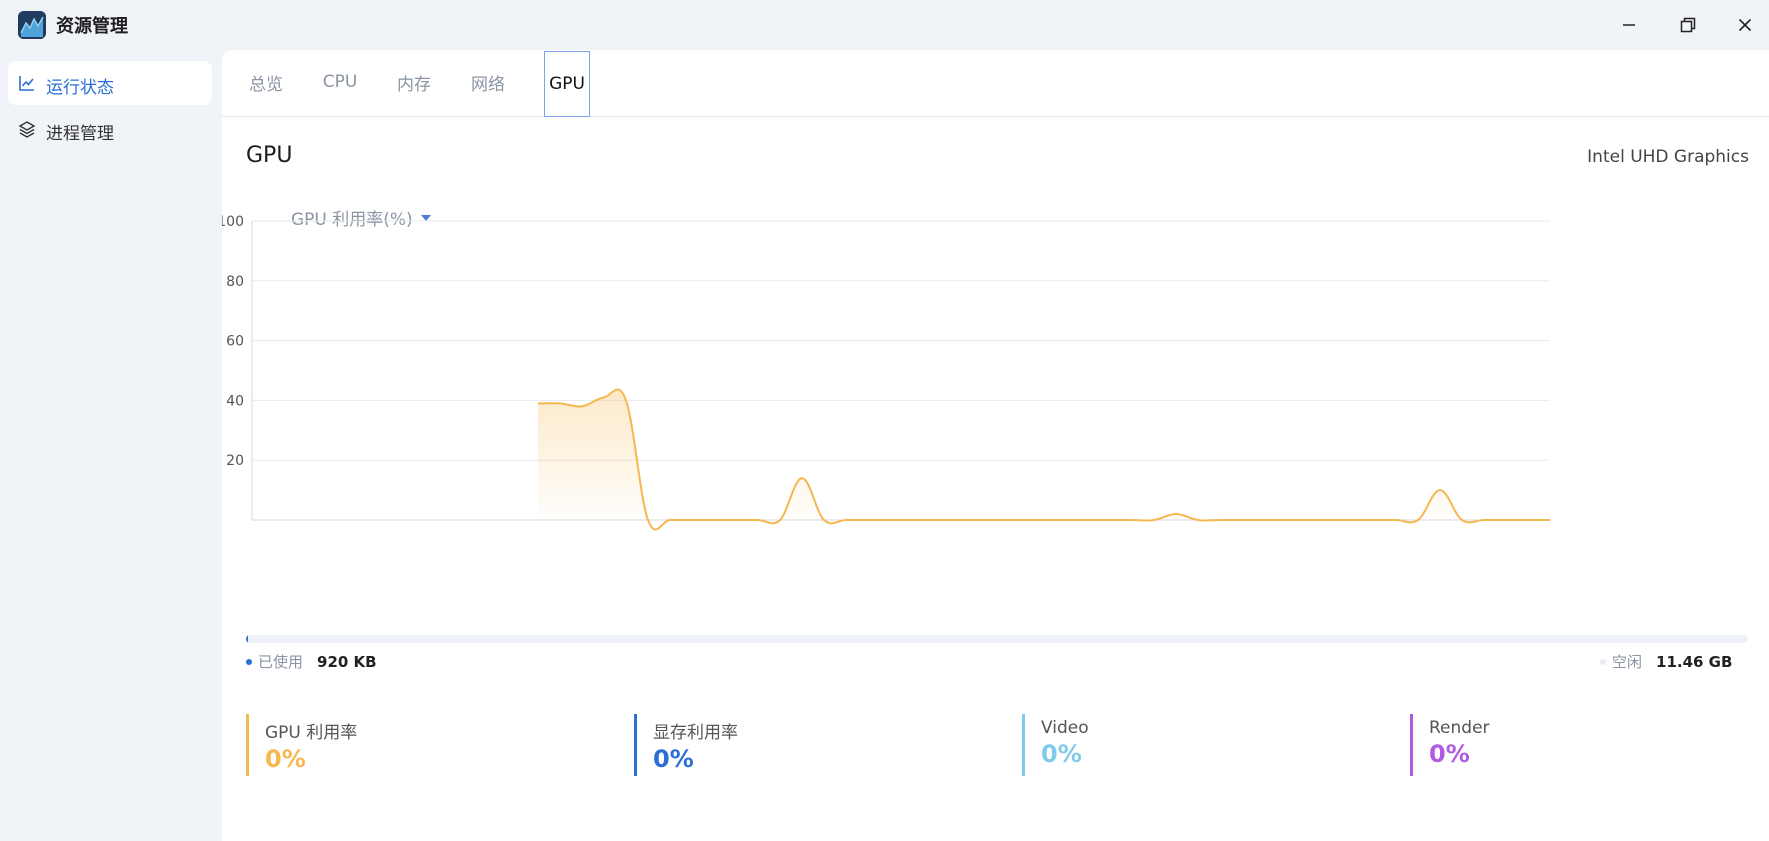  I want to click on tab-cpu: CPU, so click(340, 82).